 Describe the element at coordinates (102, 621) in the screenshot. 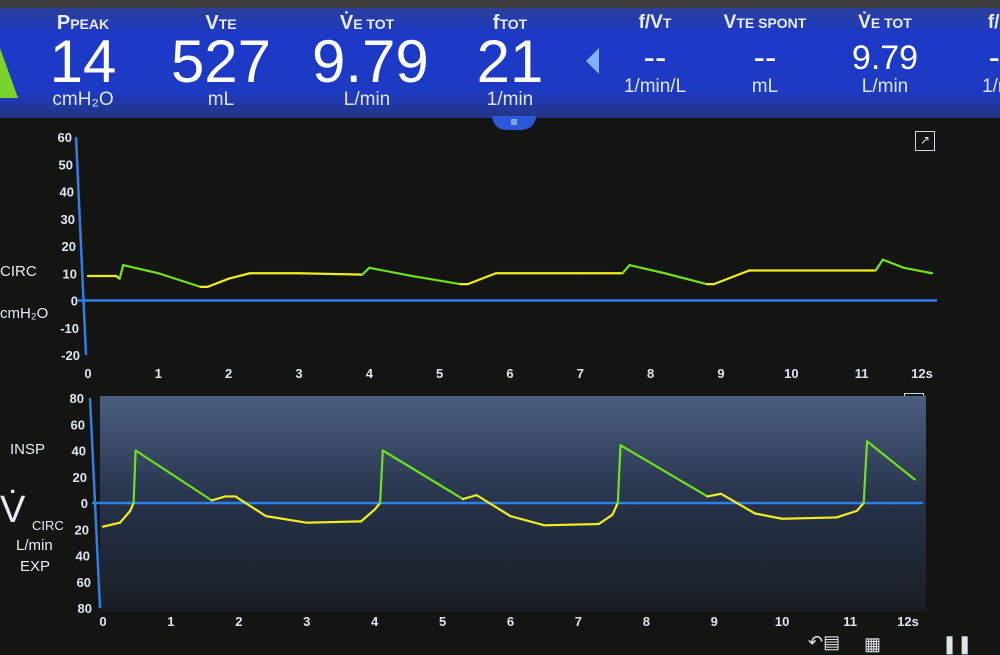

I see `flow-xtick: 0` at that location.